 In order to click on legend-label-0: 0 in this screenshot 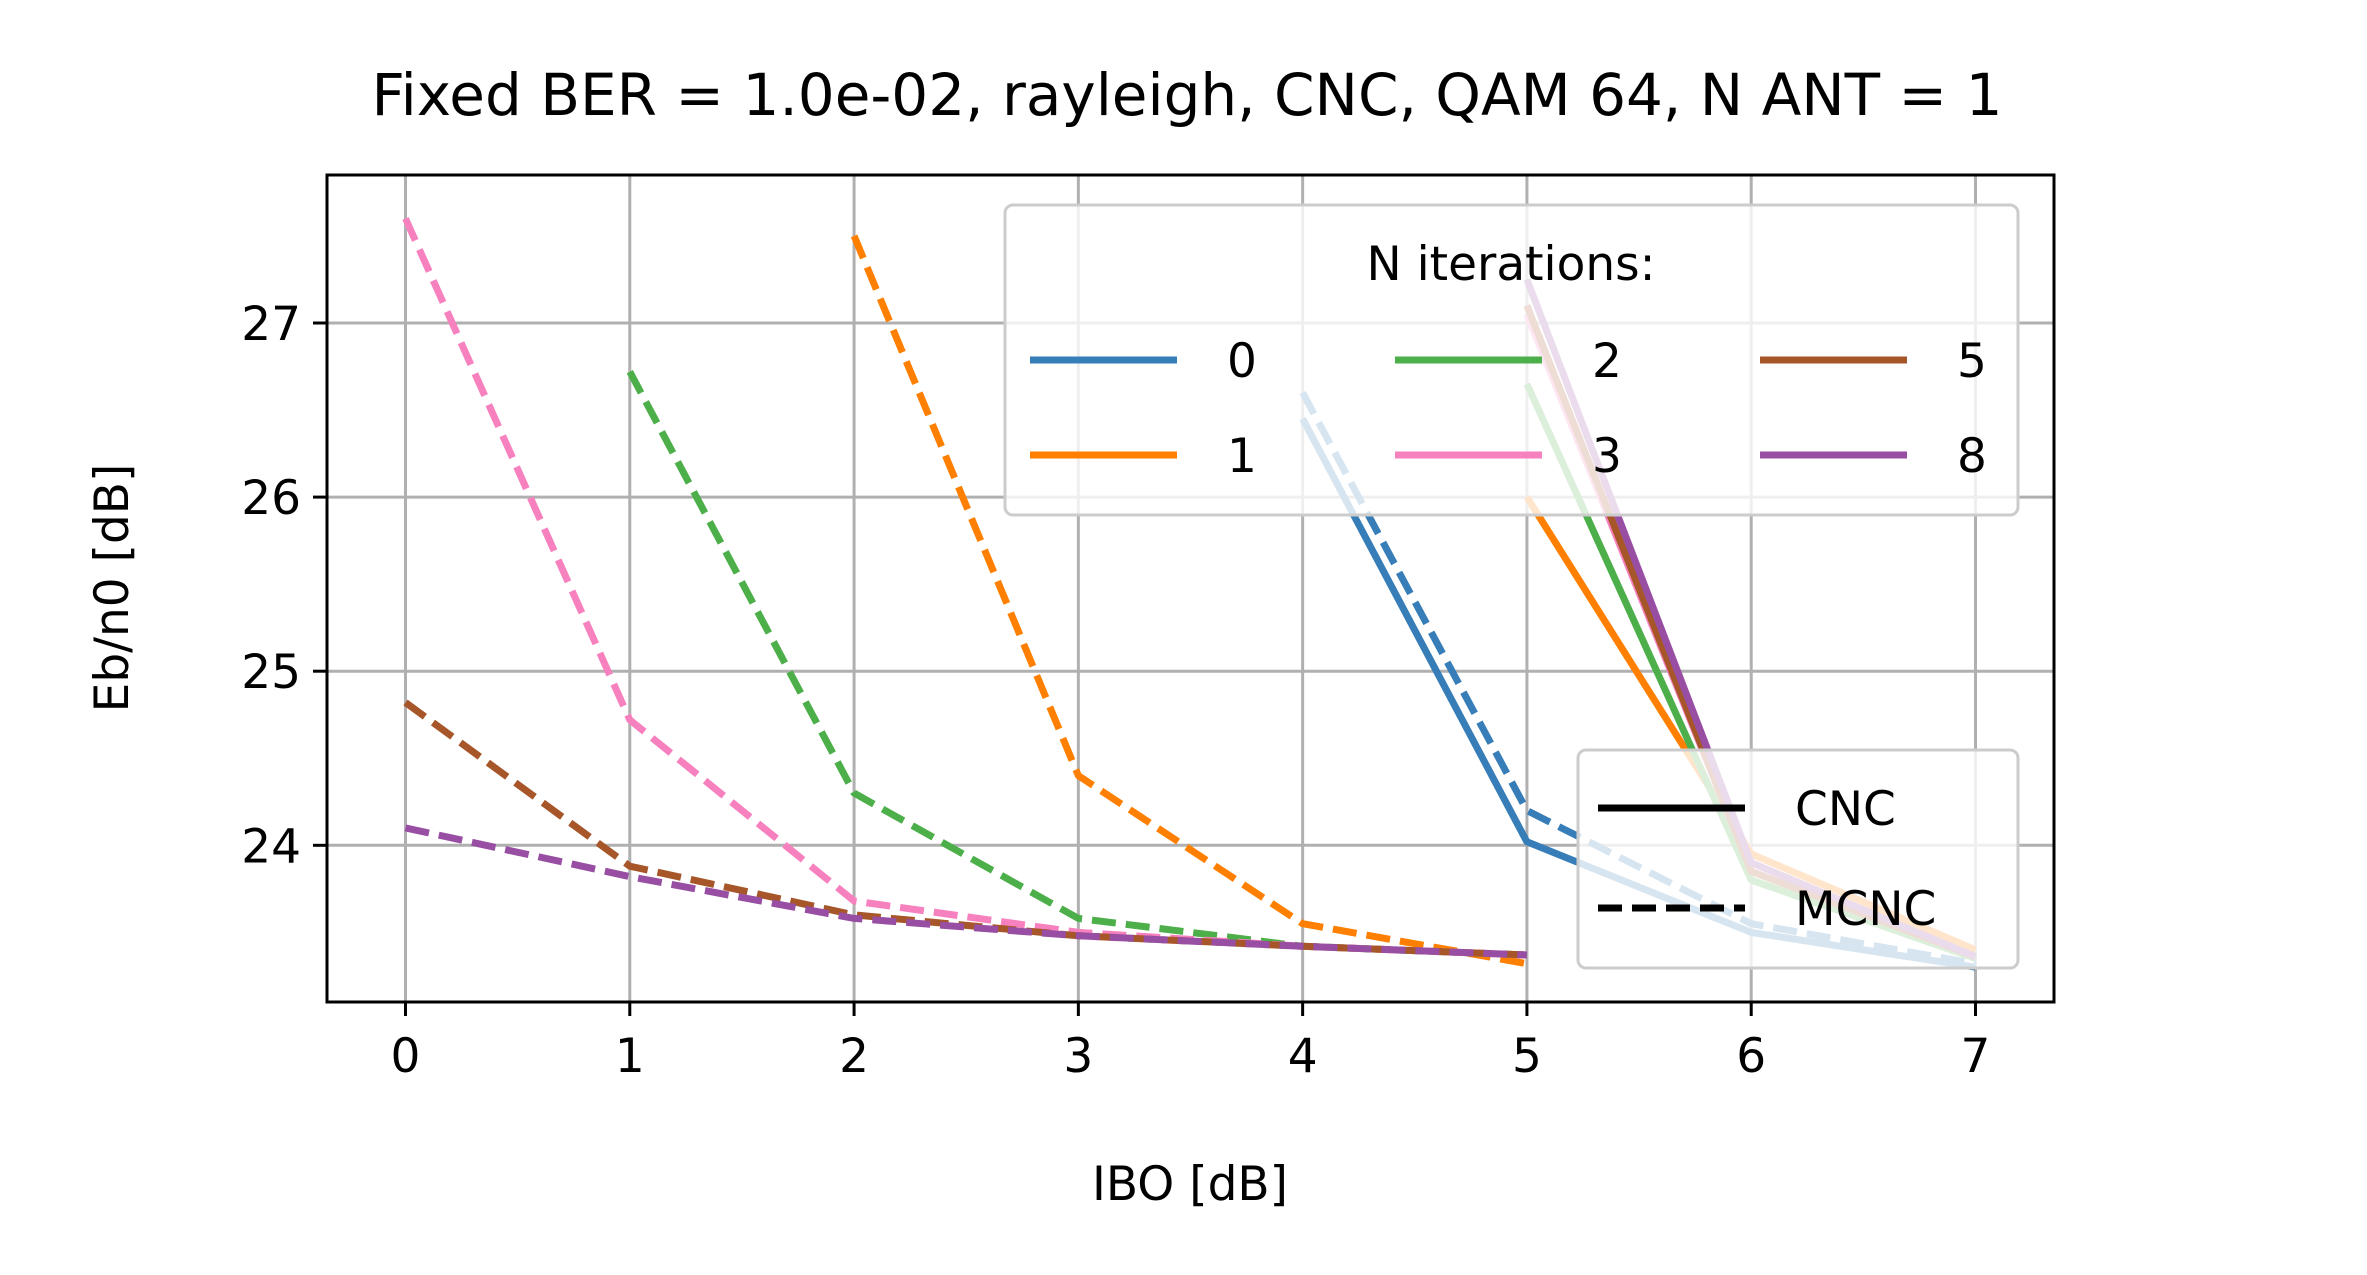, I will do `click(1242, 361)`.